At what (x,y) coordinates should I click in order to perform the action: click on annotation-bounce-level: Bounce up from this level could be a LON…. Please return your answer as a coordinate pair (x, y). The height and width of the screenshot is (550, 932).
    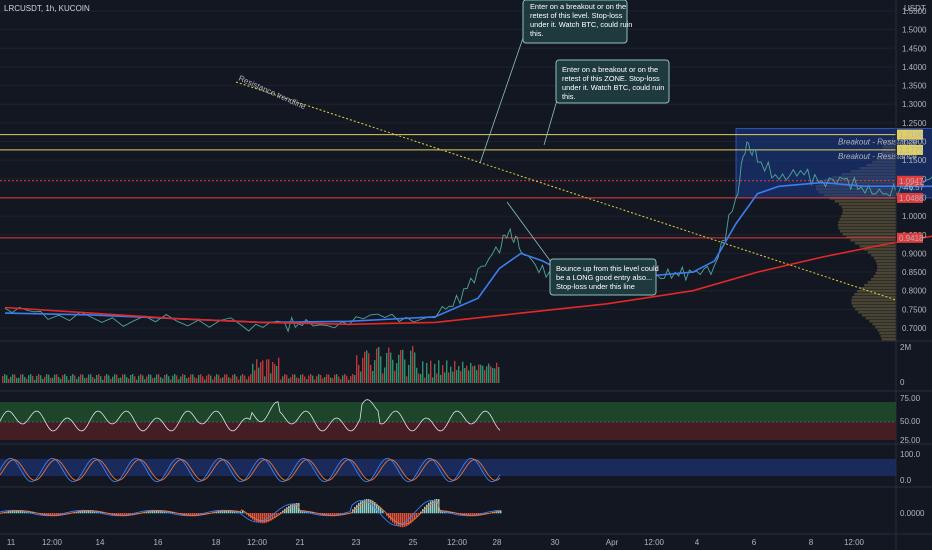
    Looking at the image, I should click on (582, 248).